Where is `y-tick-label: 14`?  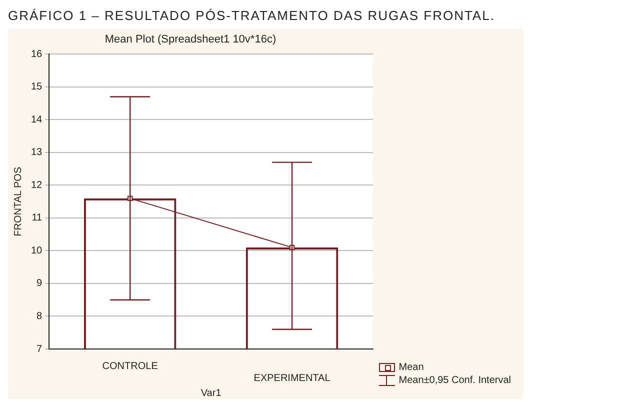
y-tick-label: 14 is located at coordinates (37, 120).